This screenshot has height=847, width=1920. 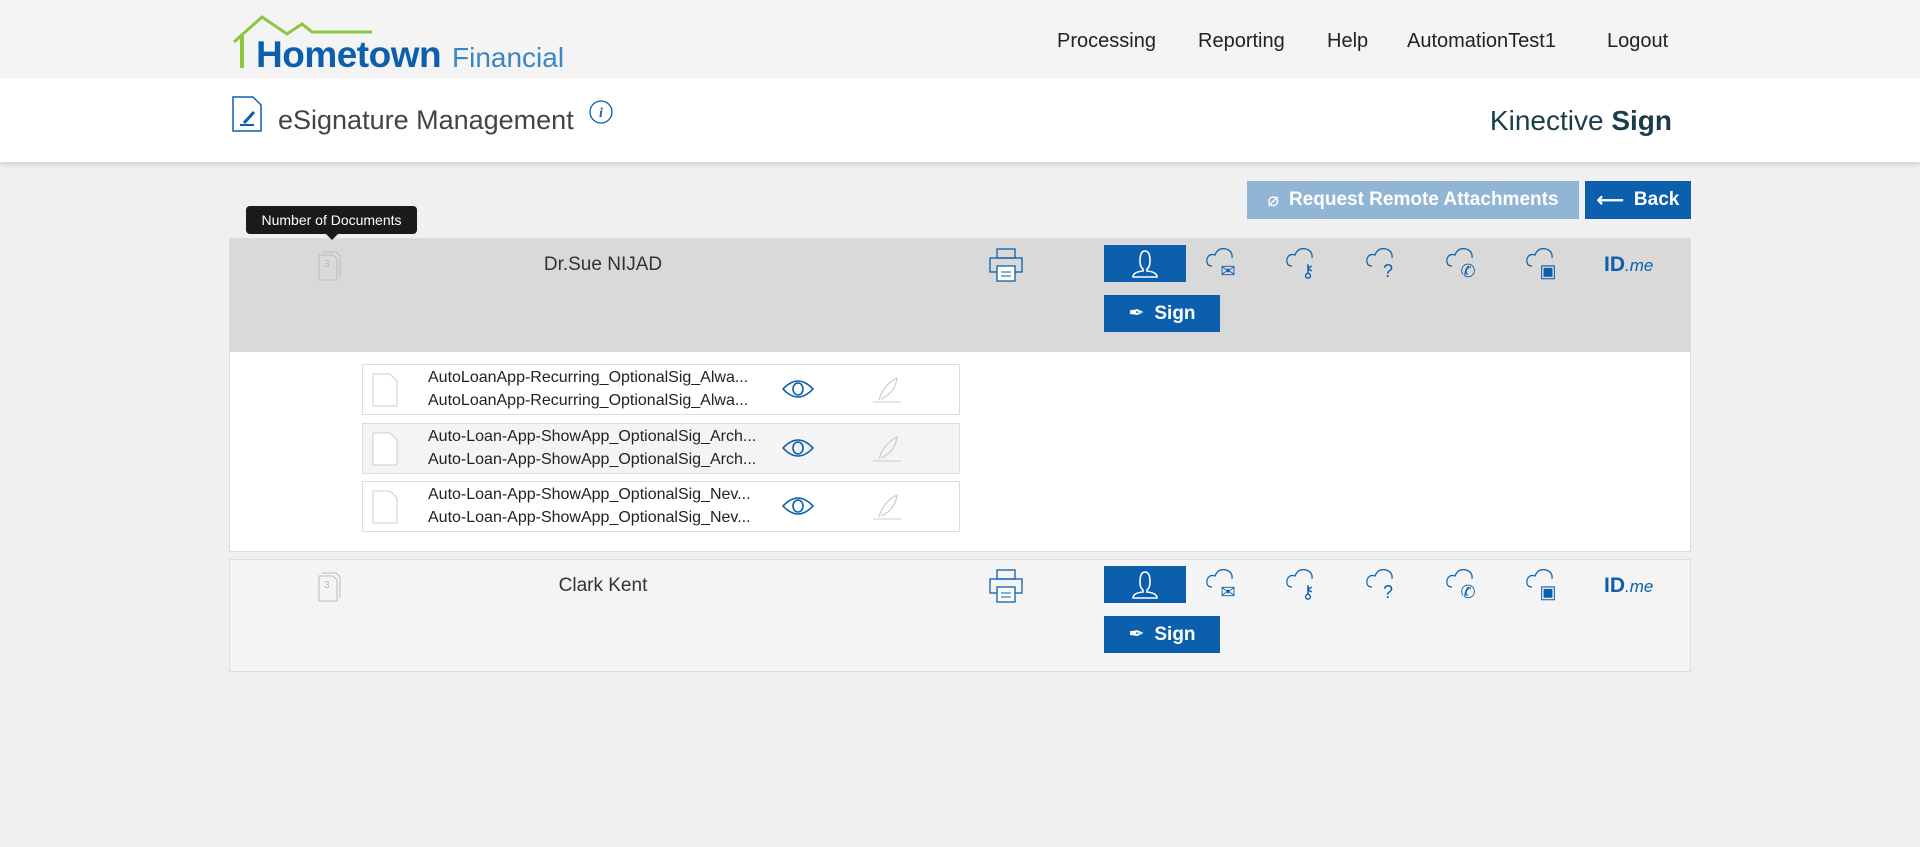 What do you see at coordinates (1348, 41) in the screenshot?
I see `nav-help: Help` at bounding box center [1348, 41].